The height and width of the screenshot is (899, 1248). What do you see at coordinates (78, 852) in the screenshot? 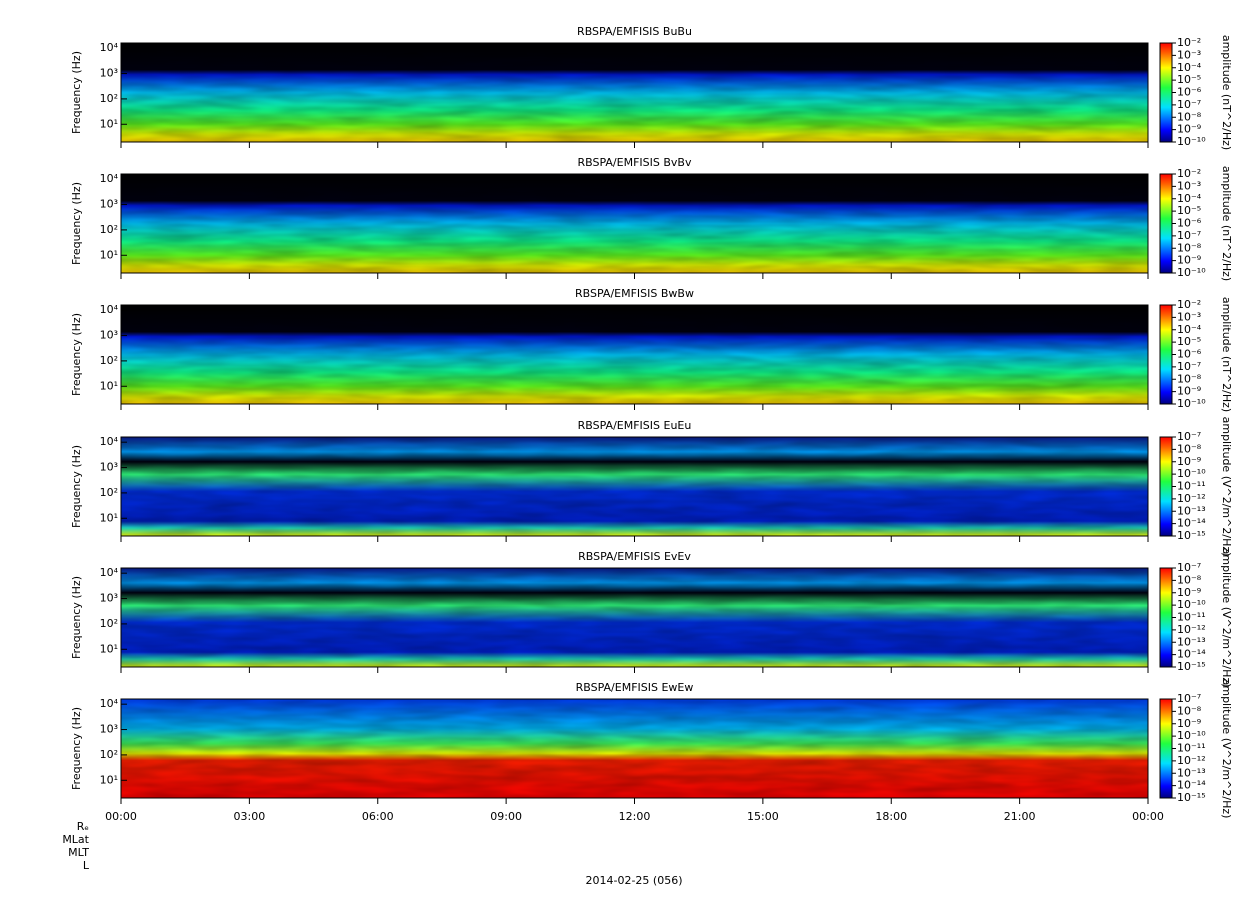
I see `ephemeris-label: MLT` at bounding box center [78, 852].